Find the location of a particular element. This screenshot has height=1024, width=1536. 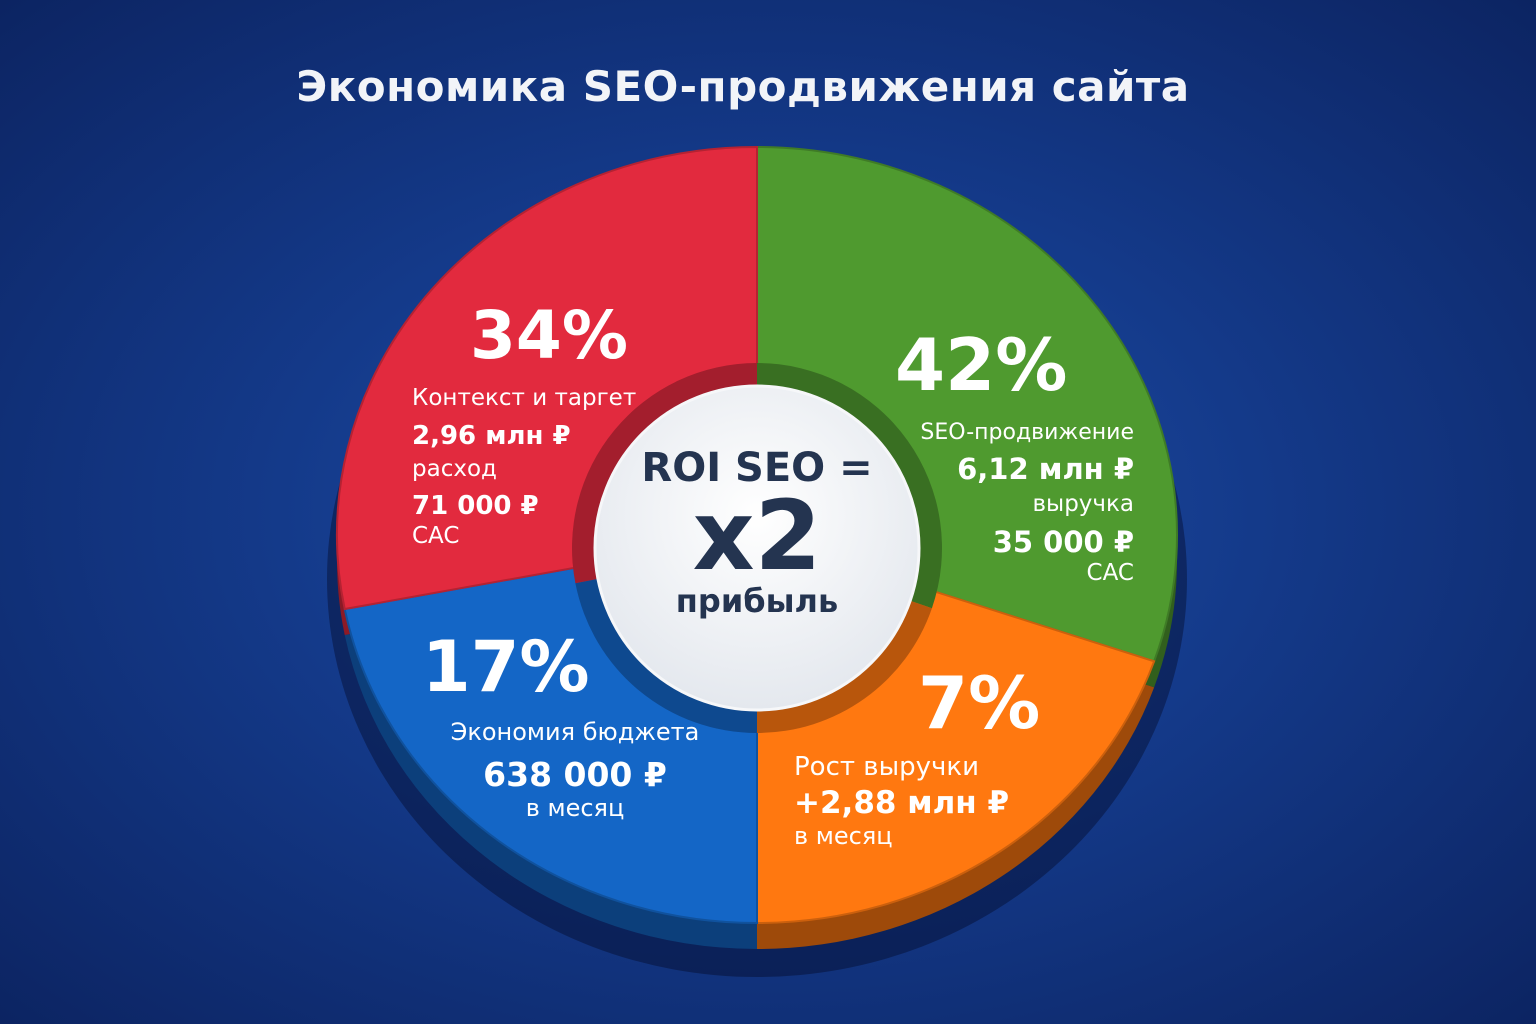

roi-value: x2 is located at coordinates (757, 536).